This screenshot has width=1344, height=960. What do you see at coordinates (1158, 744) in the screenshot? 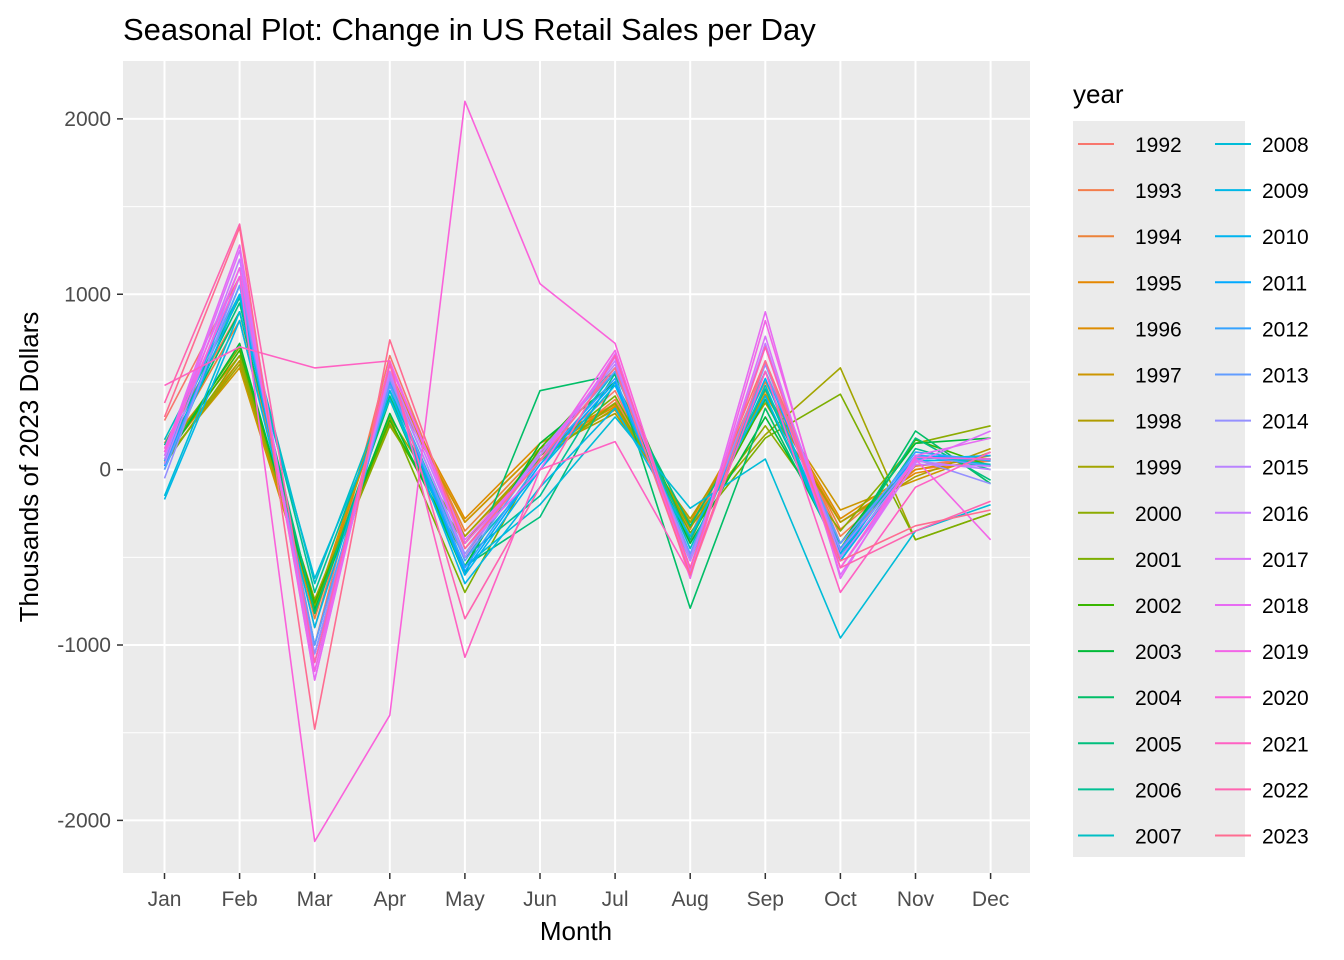
I see `legend-label-2005: 2005` at bounding box center [1158, 744].